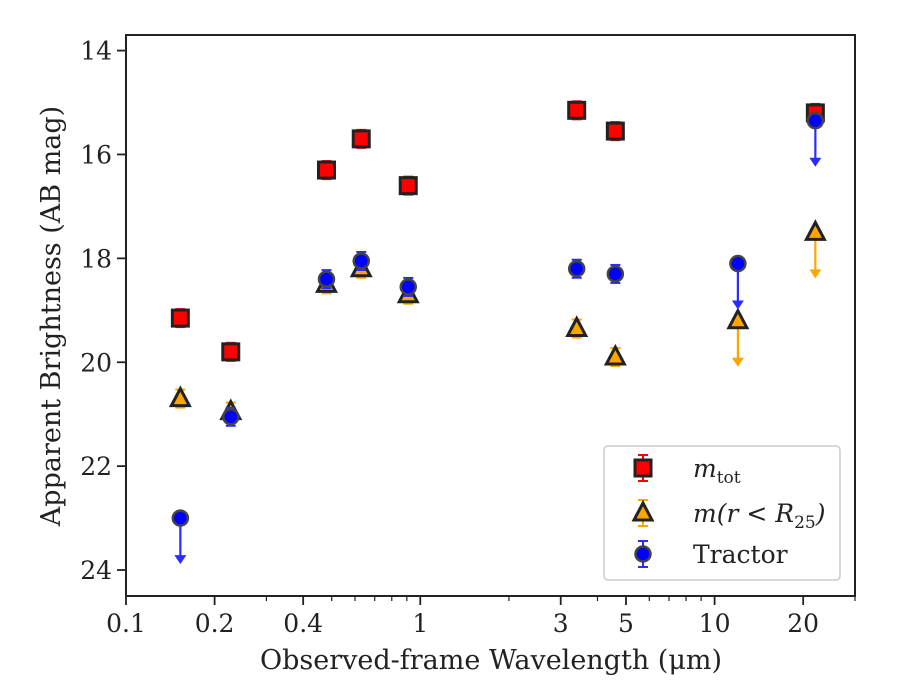  Describe the element at coordinates (96, 570) in the screenshot. I see `y-tick-label: 24` at that location.